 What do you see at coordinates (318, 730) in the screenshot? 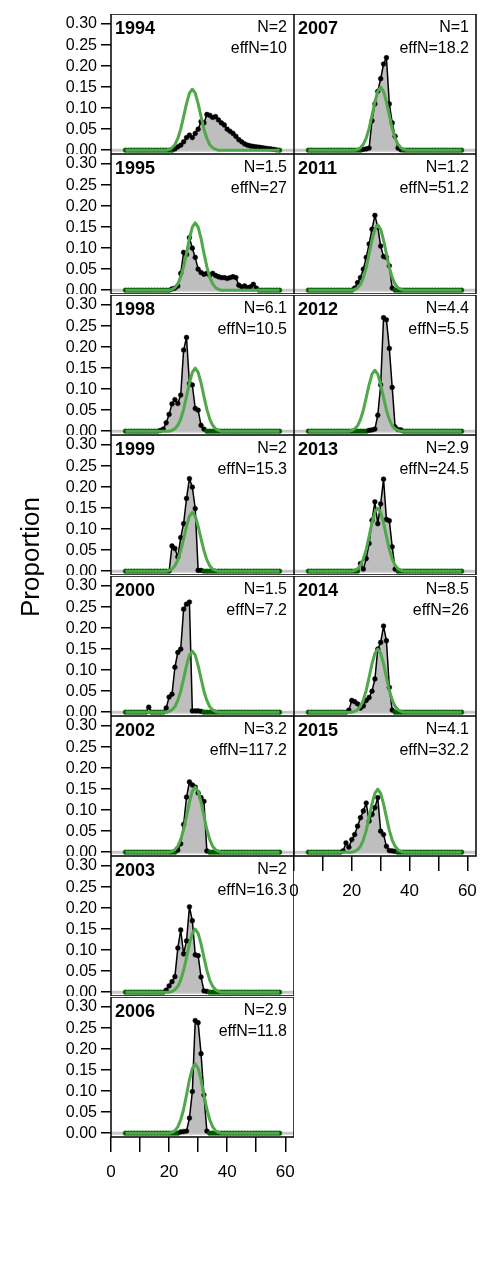
I see `chart-title: 2015` at bounding box center [318, 730].